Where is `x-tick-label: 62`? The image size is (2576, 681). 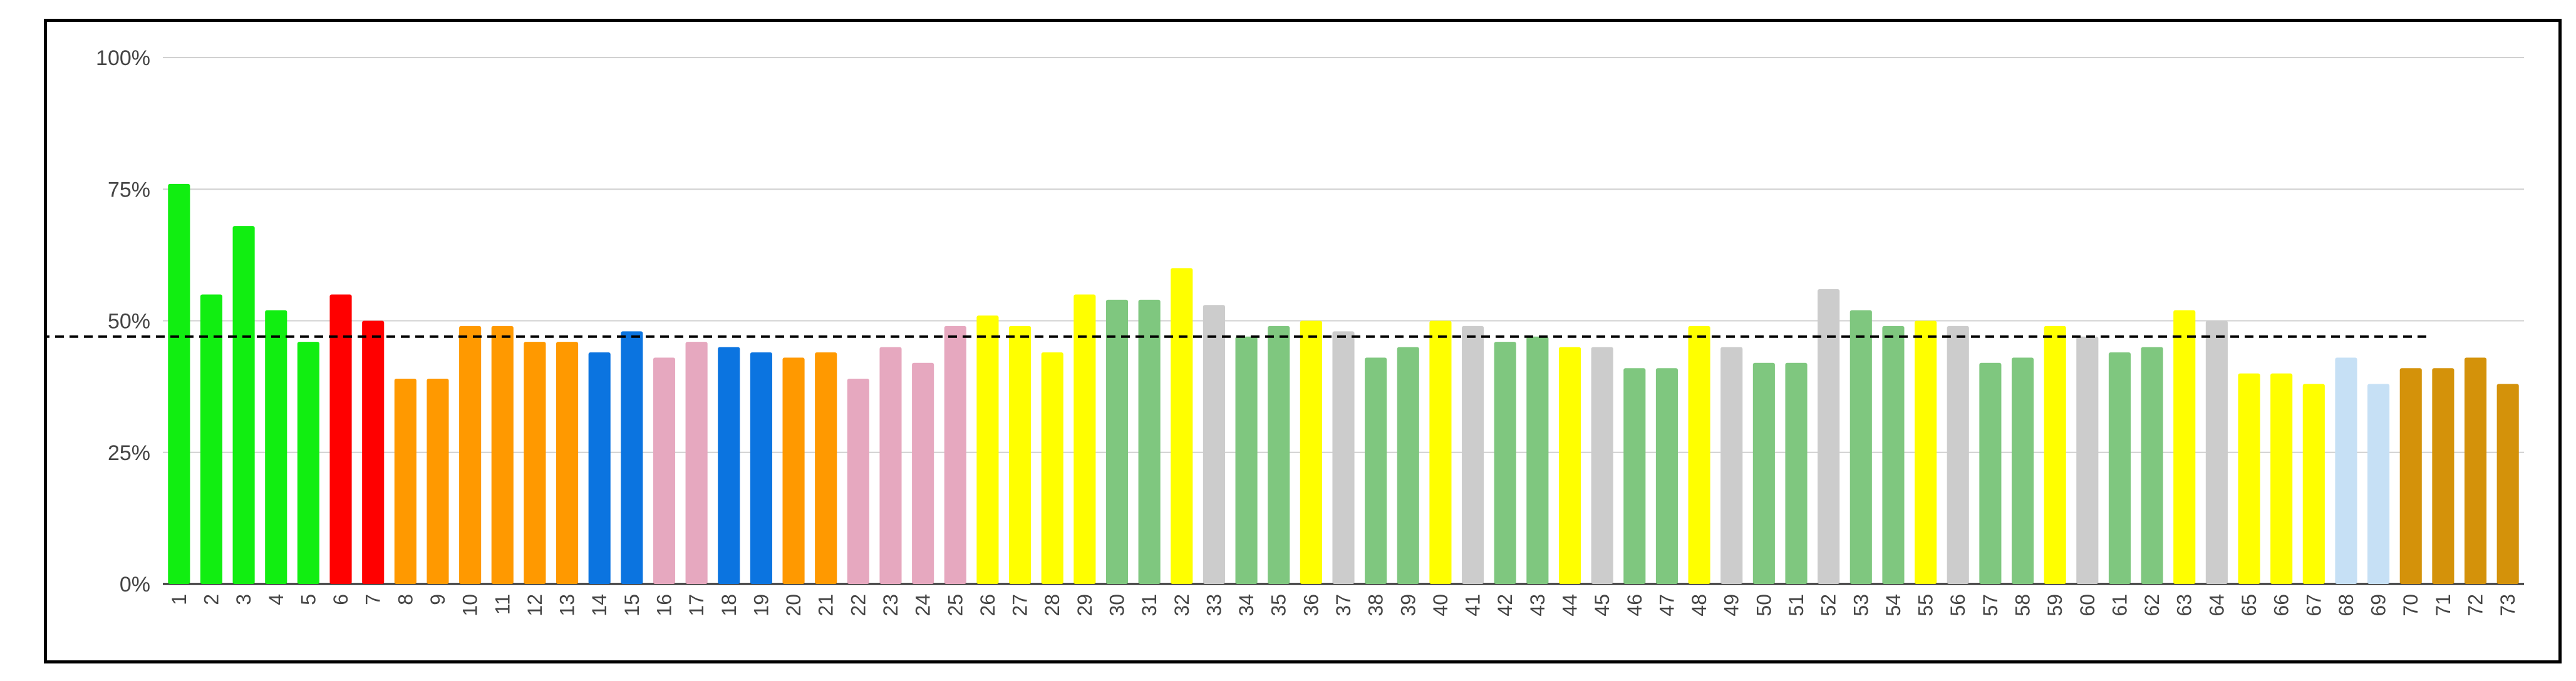 x-tick-label: 62 is located at coordinates (2152, 605).